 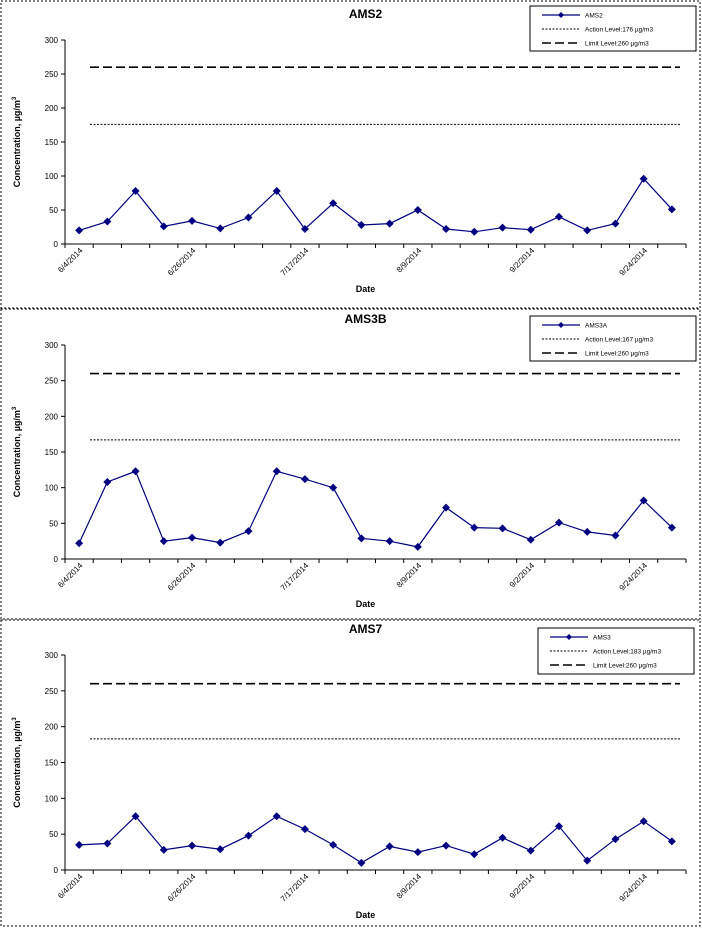 What do you see at coordinates (627, 652) in the screenshot?
I see `legend-action-label: Action Level:183 µg/m3` at bounding box center [627, 652].